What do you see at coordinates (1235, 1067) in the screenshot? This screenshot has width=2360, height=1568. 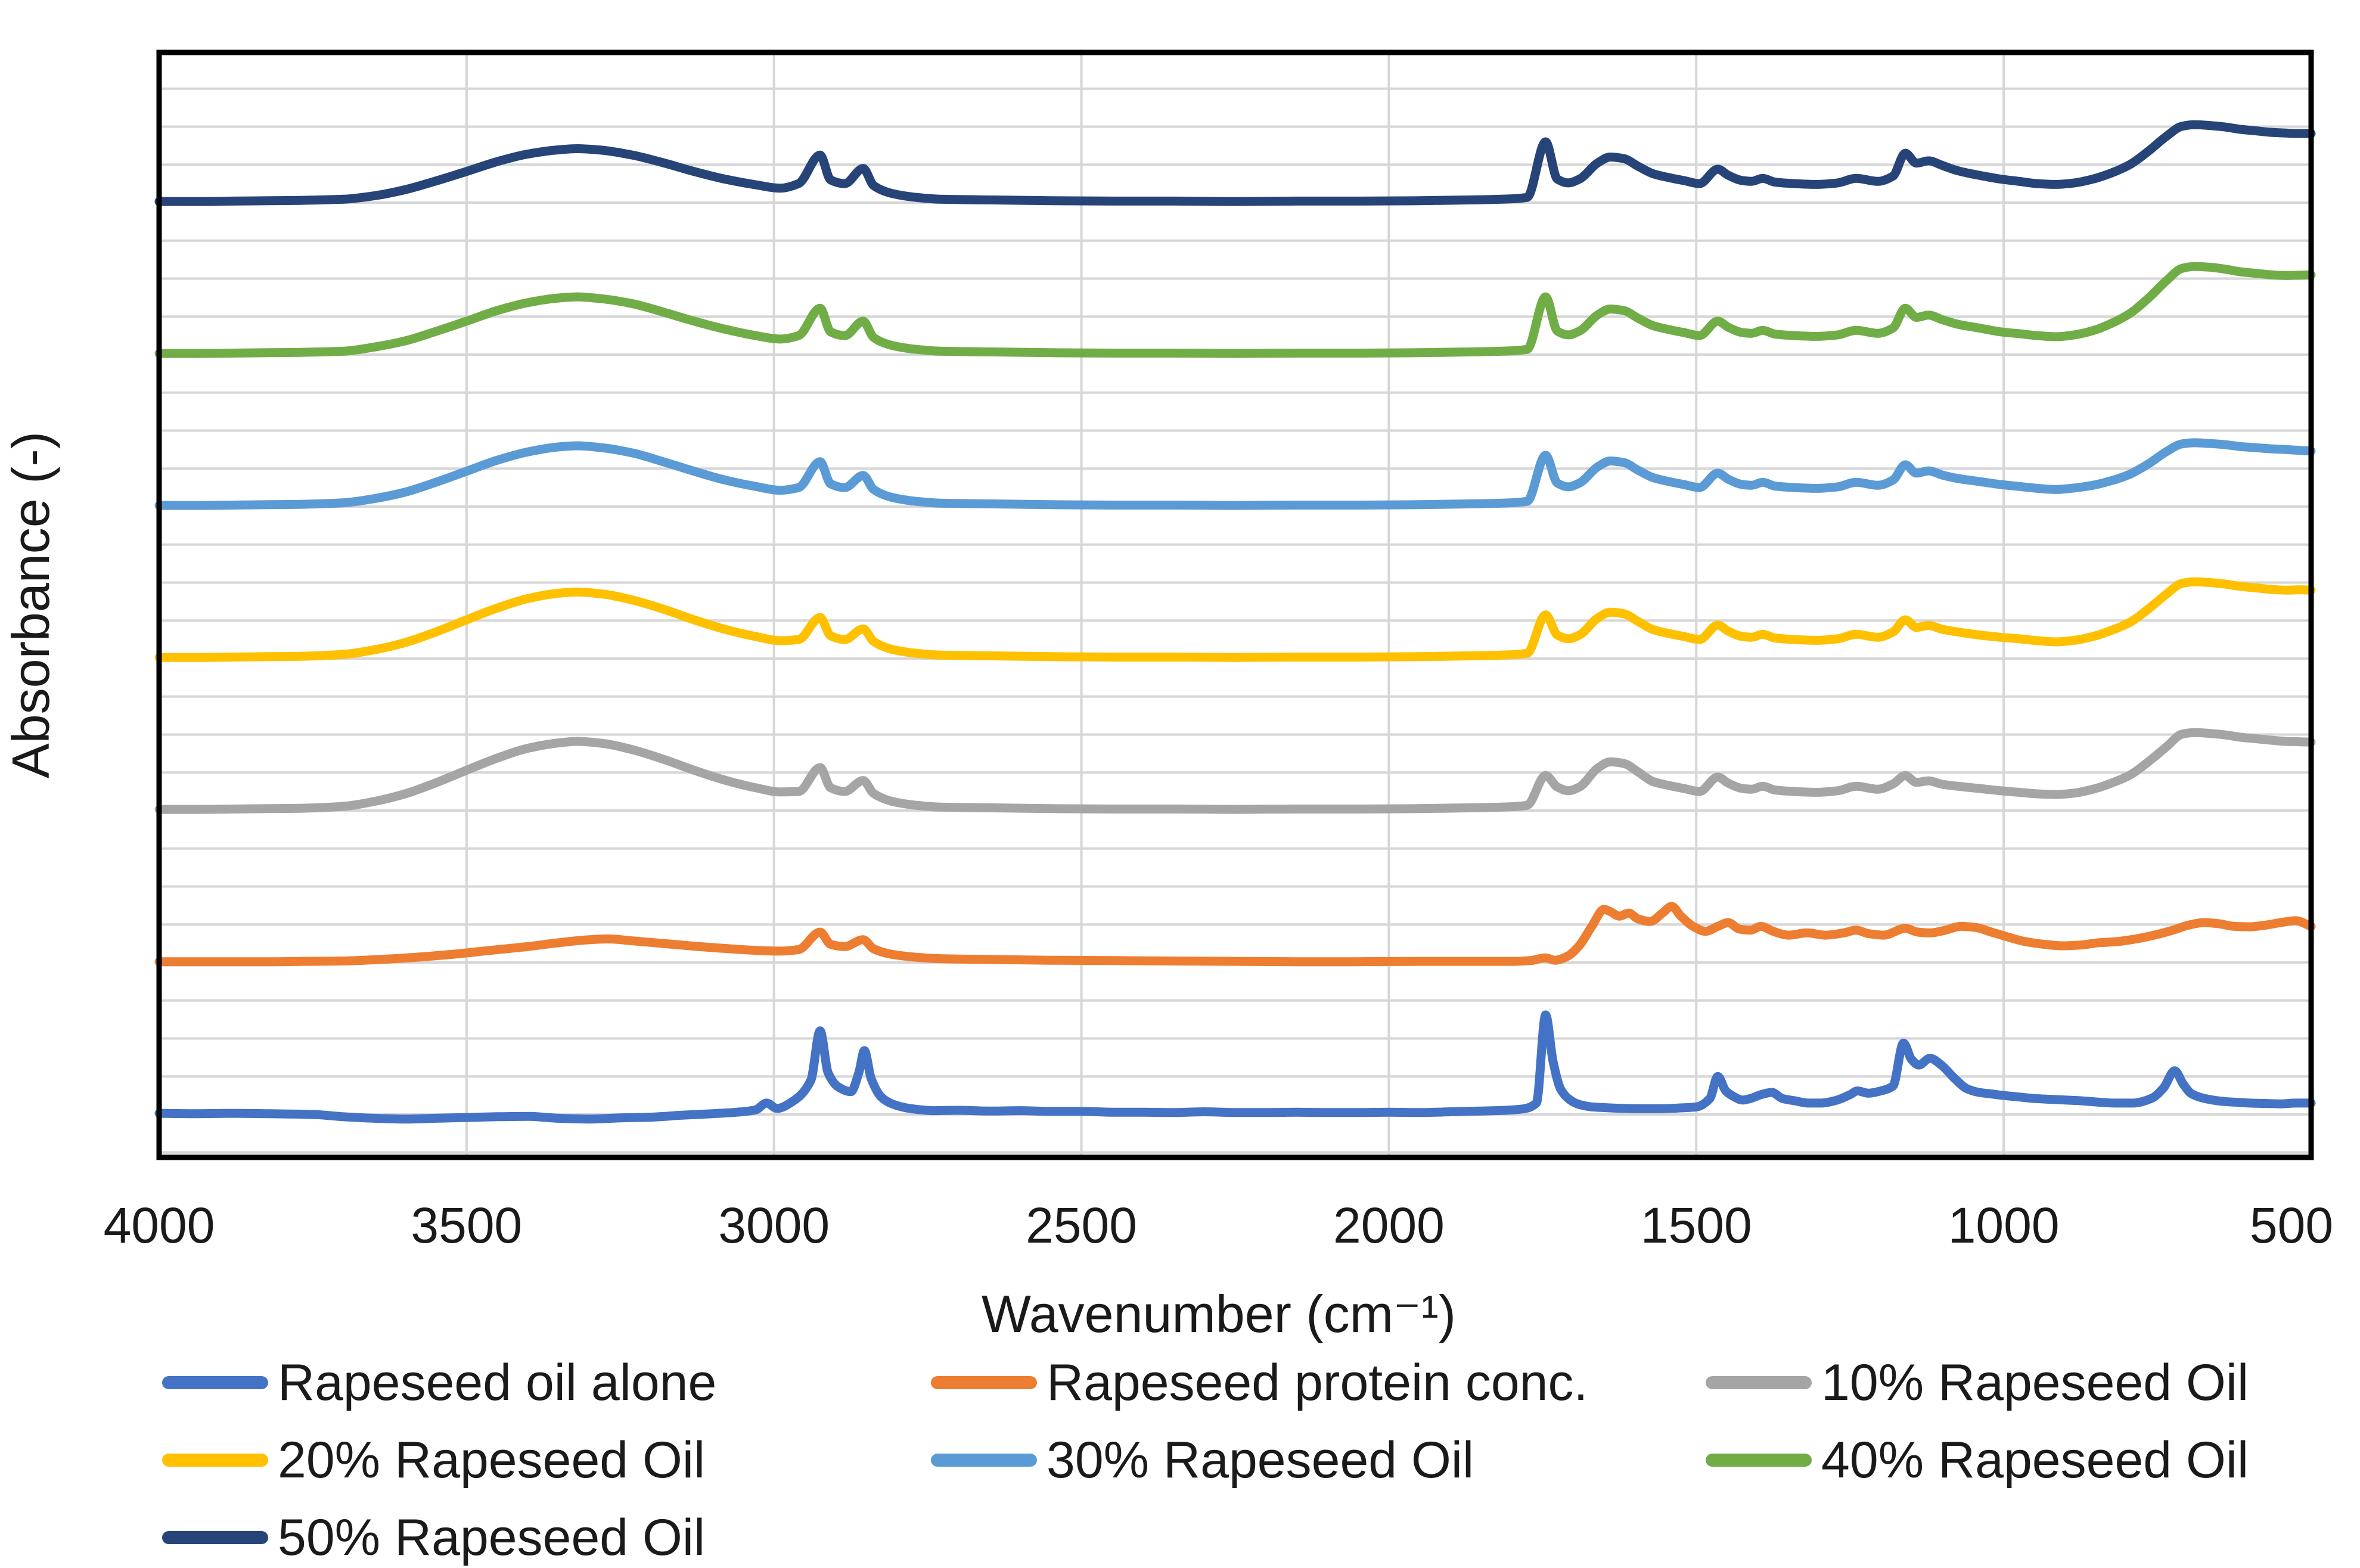 I see `series-line-rapeseed-oil-alone` at bounding box center [1235, 1067].